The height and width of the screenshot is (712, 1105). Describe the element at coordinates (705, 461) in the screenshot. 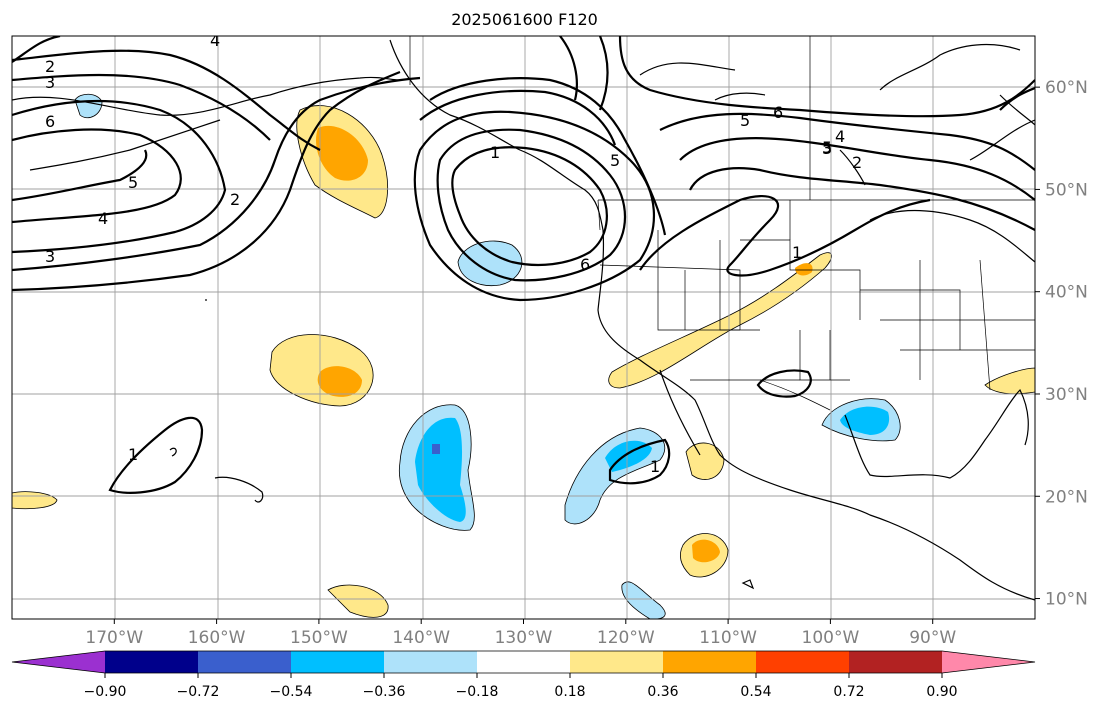

I see `anomaly-positive-mexico` at that location.